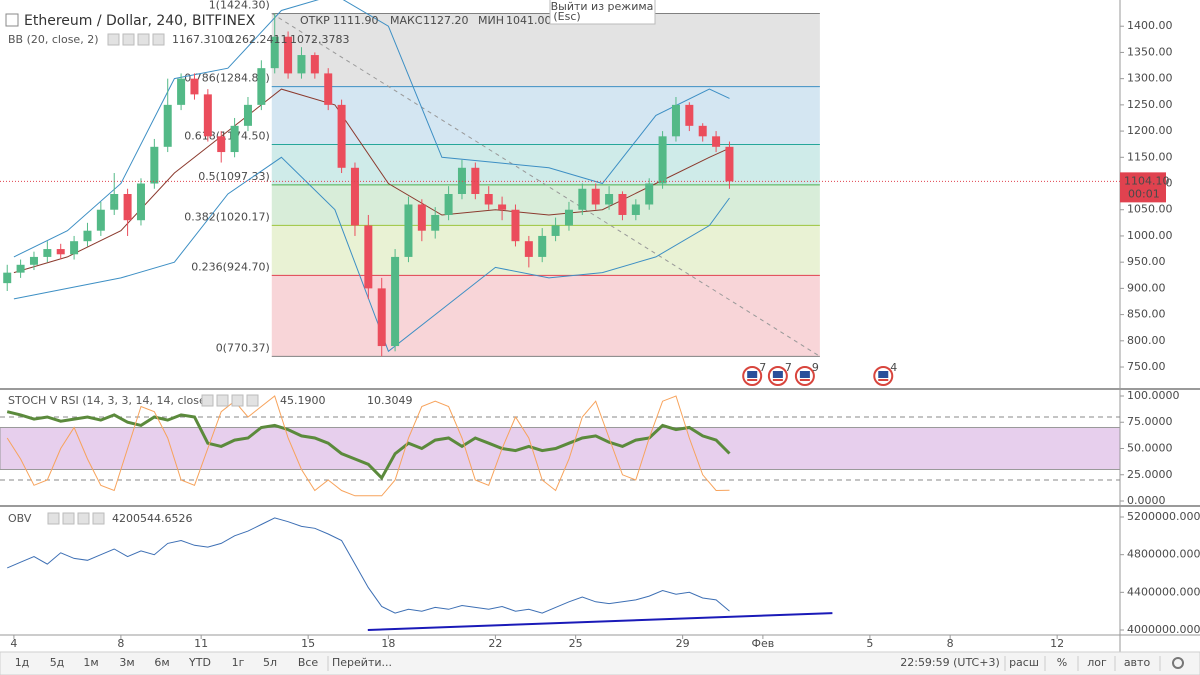 Image resolution: width=1200 pixels, height=675 pixels. I want to click on y-tick-label: 4000000.0000, so click(1163, 629).